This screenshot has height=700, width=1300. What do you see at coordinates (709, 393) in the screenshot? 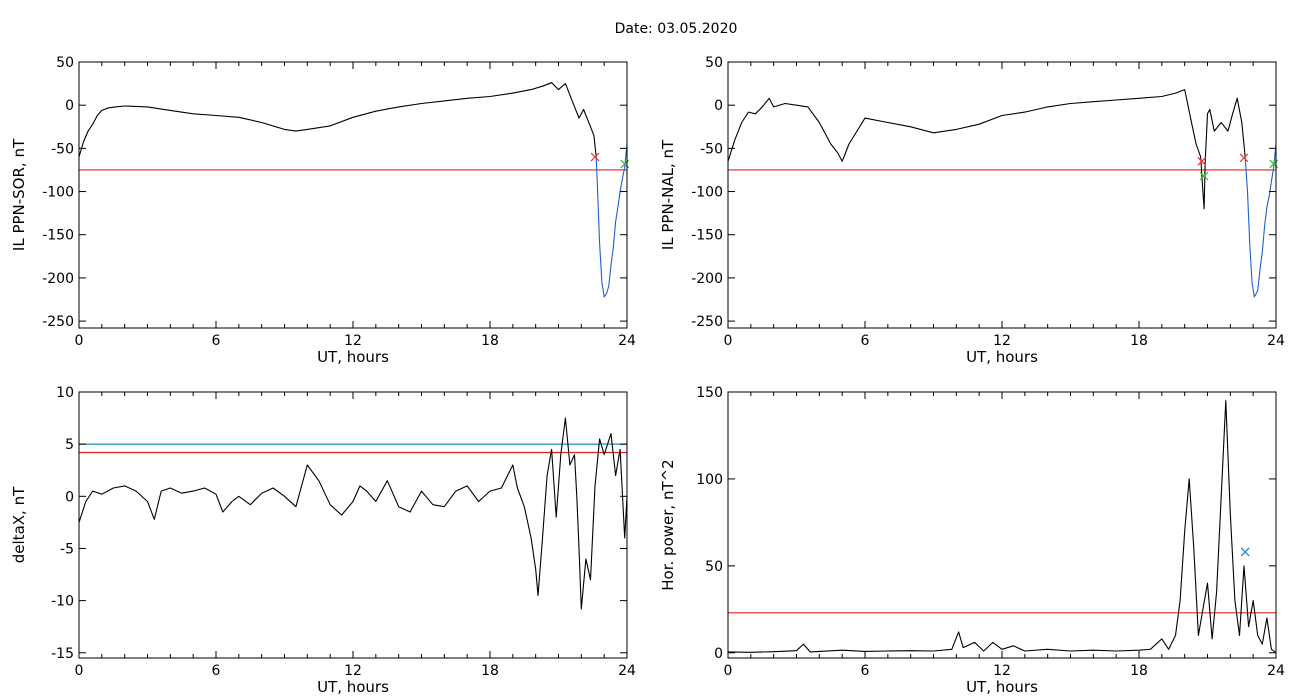
I see `y-tick-label: 150` at bounding box center [709, 393].